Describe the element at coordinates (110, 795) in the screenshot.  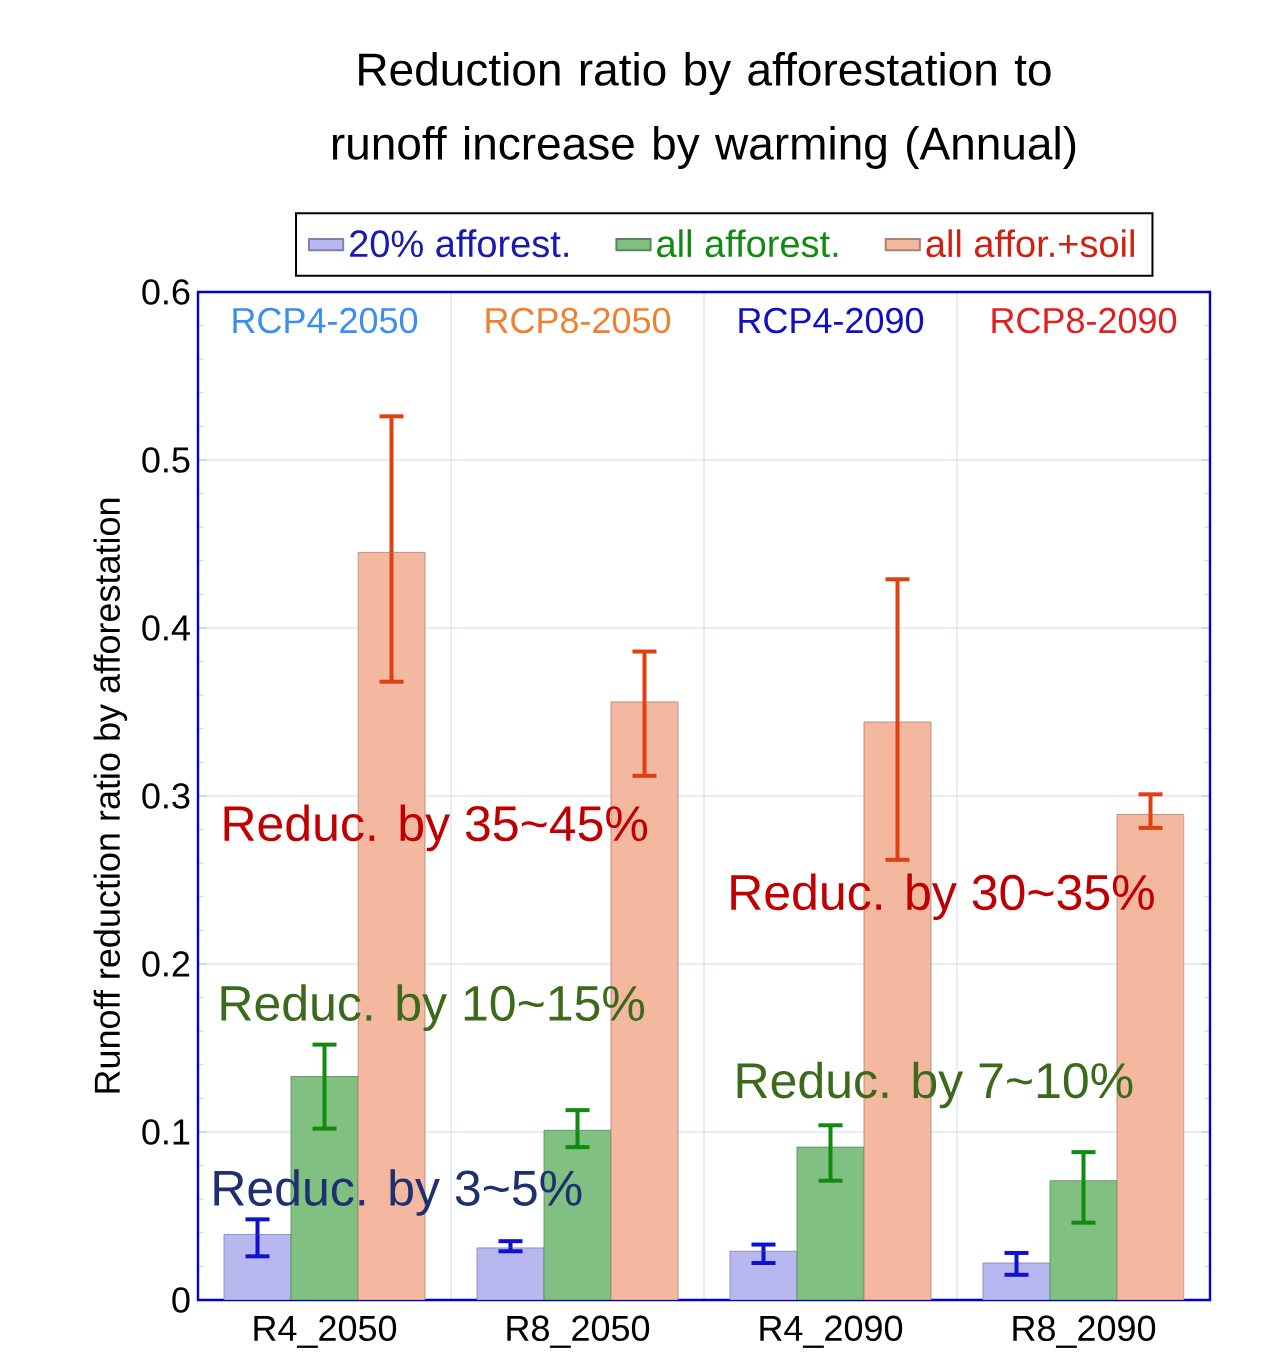
I see `y-axis-title: Runoff reduction ratio by afforestation` at that location.